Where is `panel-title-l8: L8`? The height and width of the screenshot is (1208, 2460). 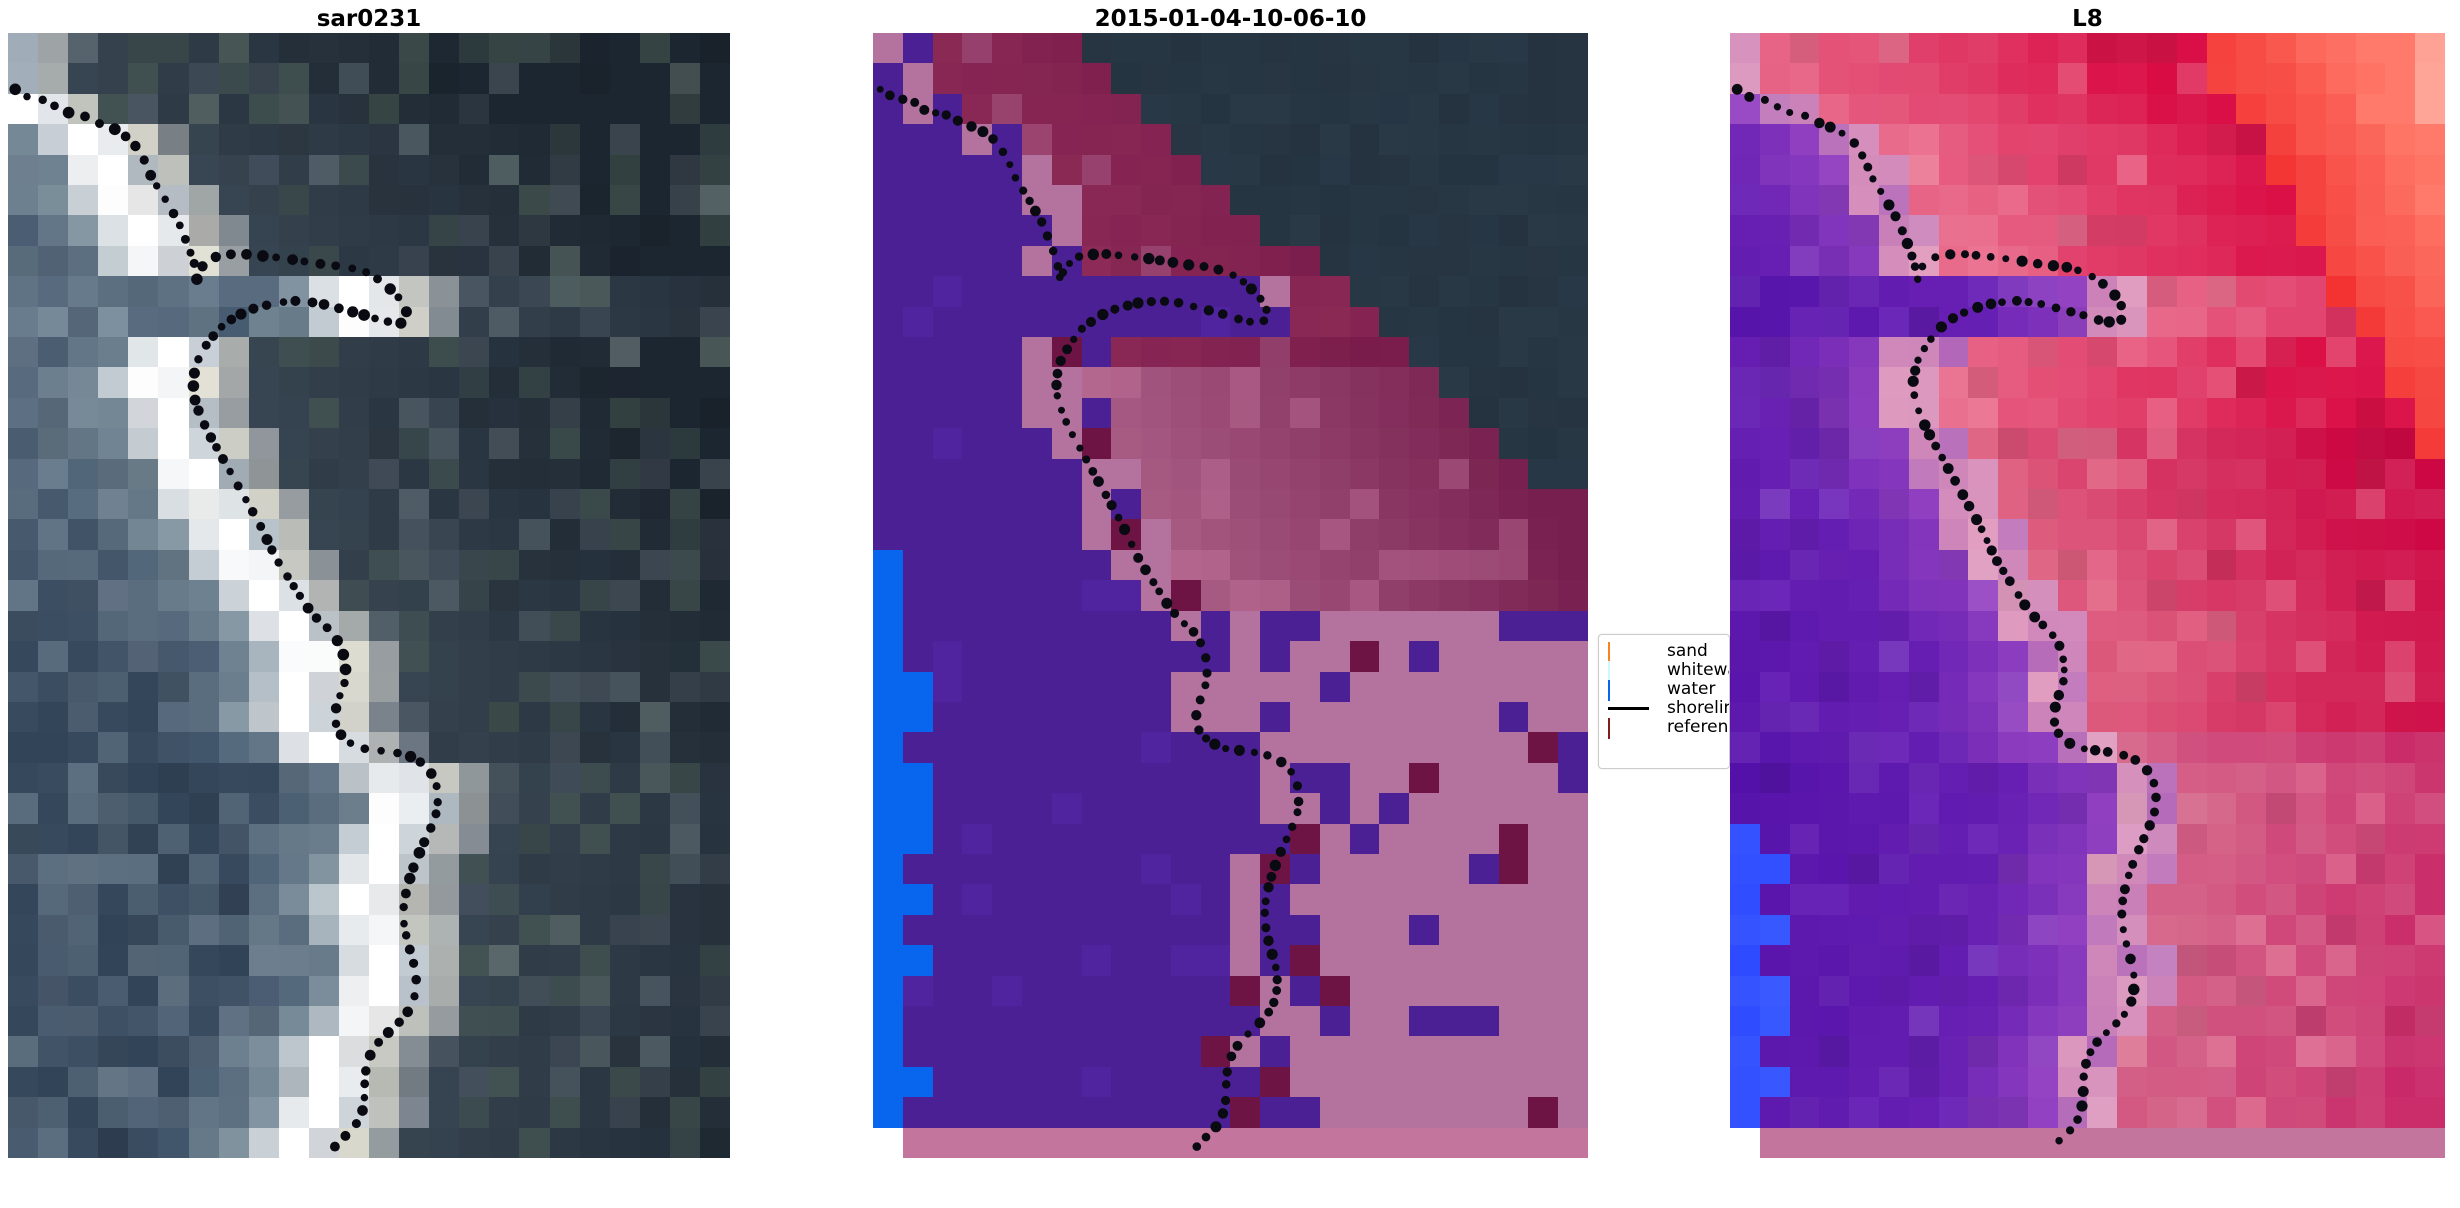 panel-title-l8: L8 is located at coordinates (2087, 19).